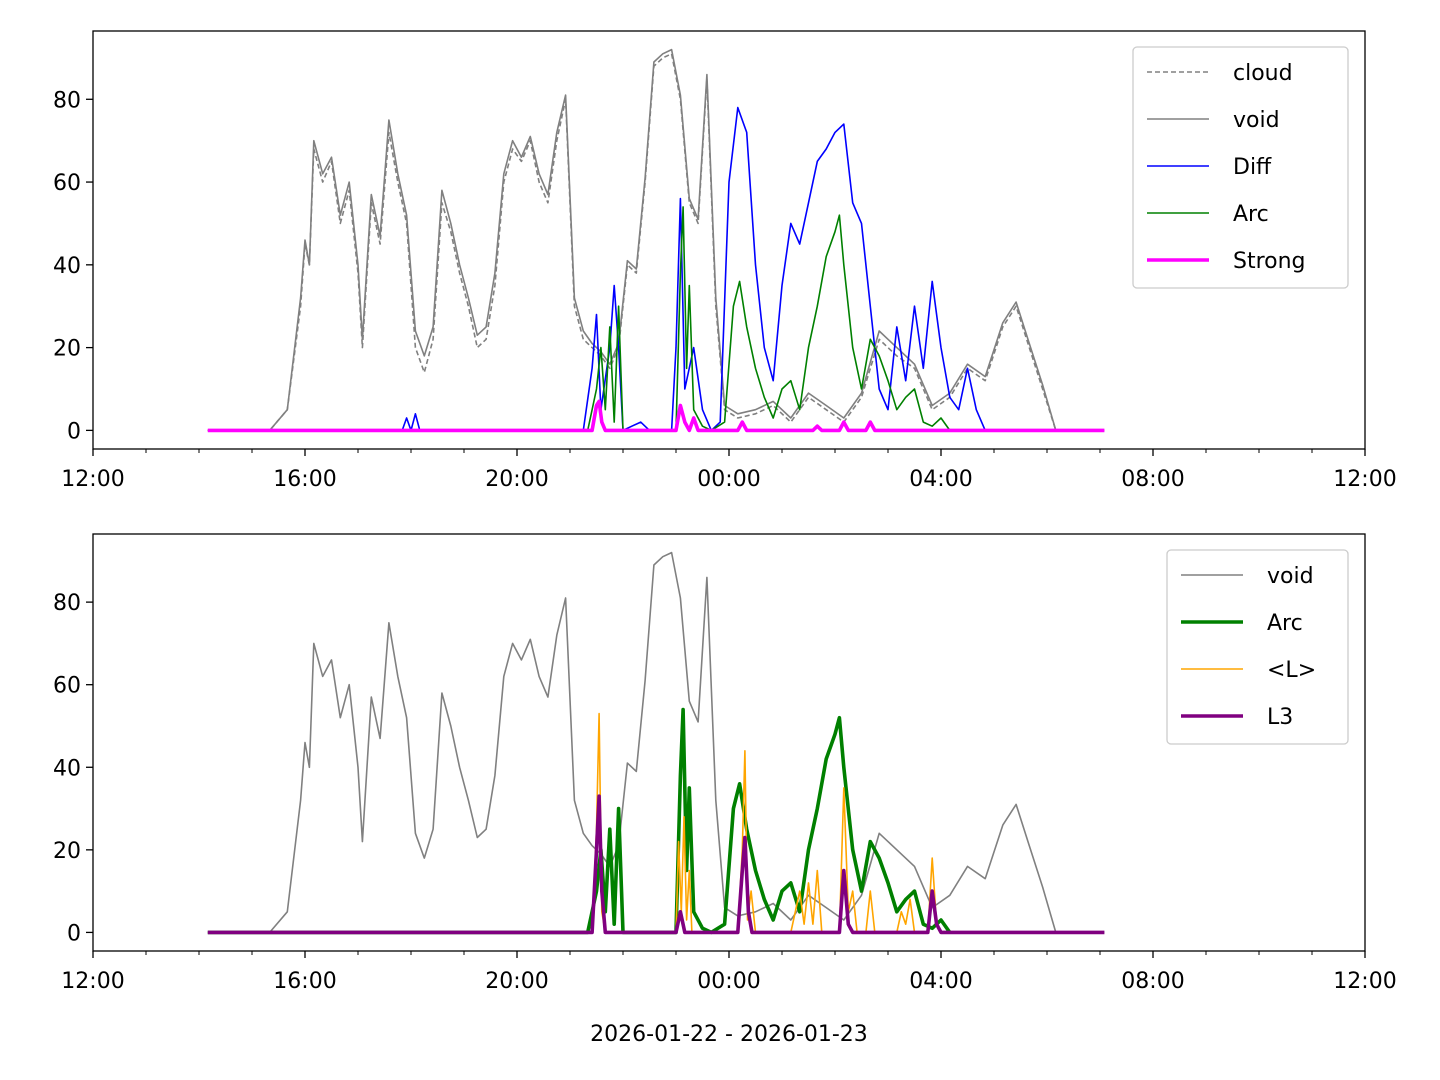 The width and height of the screenshot is (1440, 1080). What do you see at coordinates (766, 823) in the screenshot?
I see `series-line-l` at bounding box center [766, 823].